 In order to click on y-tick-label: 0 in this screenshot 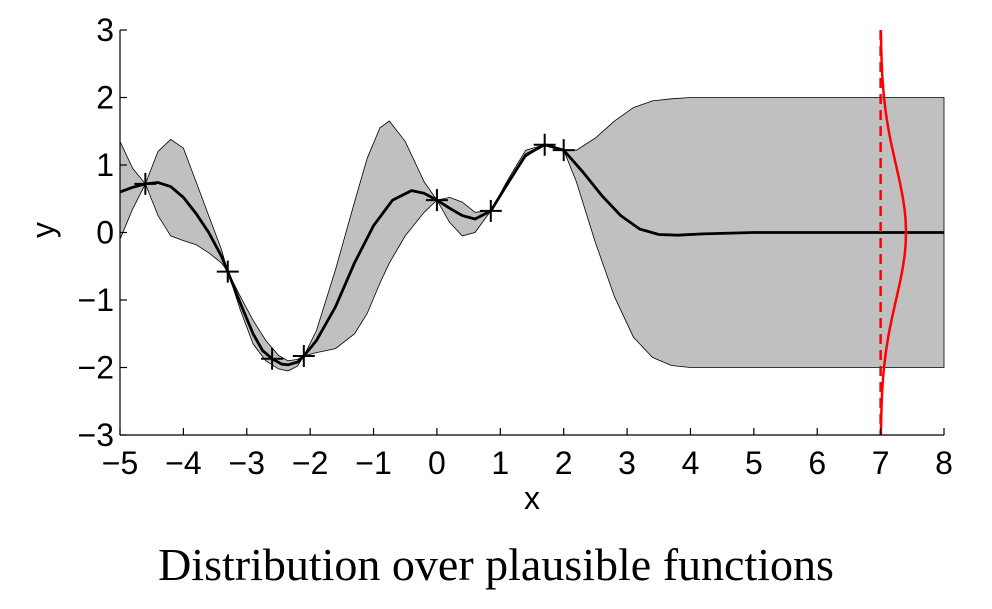, I will do `click(105, 233)`.